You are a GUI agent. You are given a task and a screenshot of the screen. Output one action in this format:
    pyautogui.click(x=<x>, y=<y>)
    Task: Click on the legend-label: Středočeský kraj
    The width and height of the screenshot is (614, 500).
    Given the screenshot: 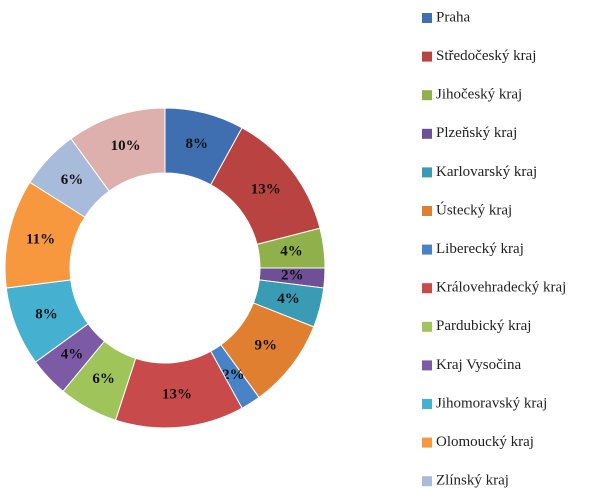 What is the action you would take?
    pyautogui.click(x=486, y=56)
    